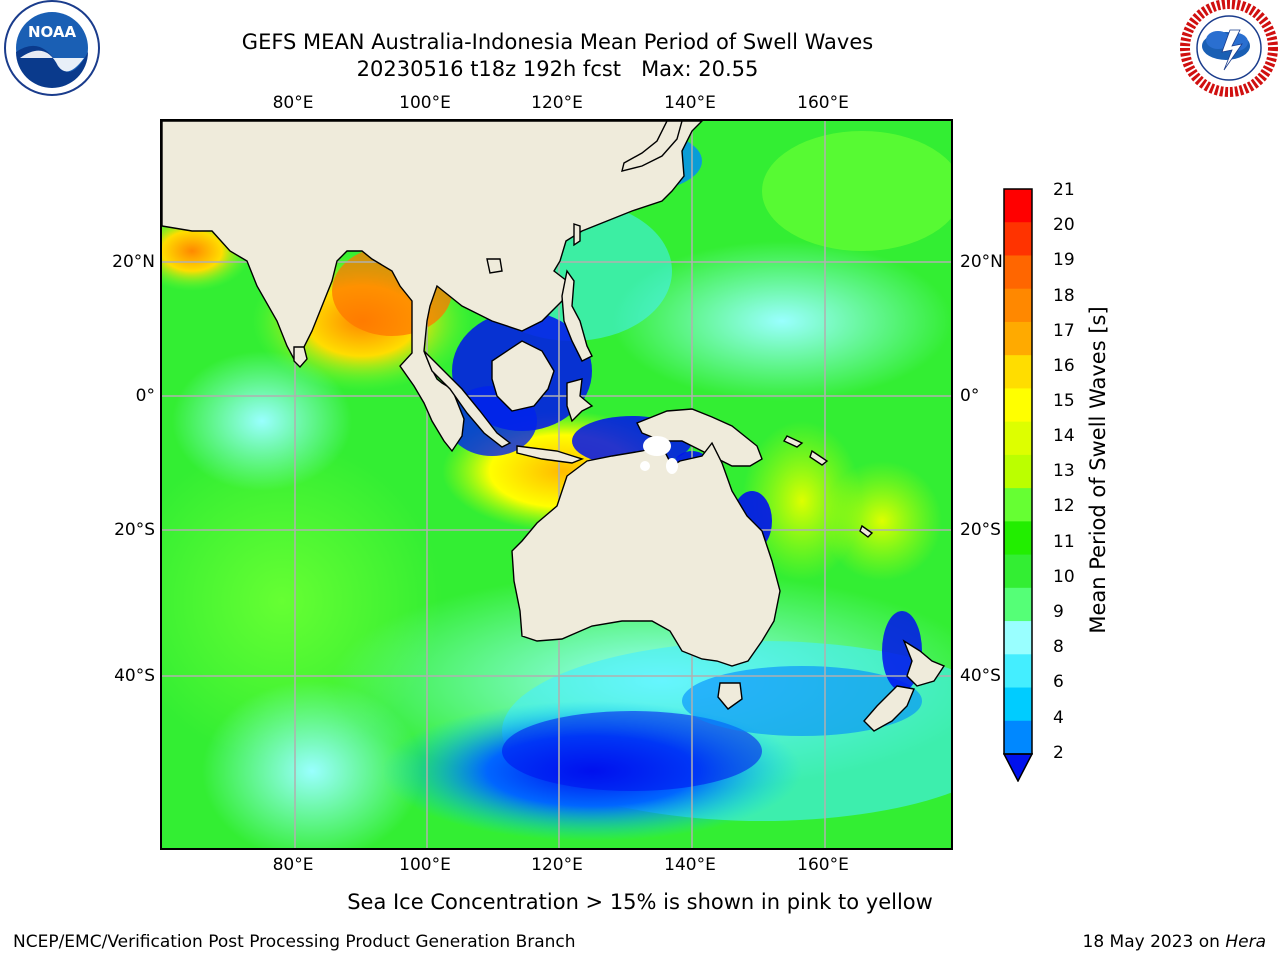 The image size is (1280, 960). Describe the element at coordinates (1058, 718) in the screenshot. I see `colorbar-tick: 4` at that location.